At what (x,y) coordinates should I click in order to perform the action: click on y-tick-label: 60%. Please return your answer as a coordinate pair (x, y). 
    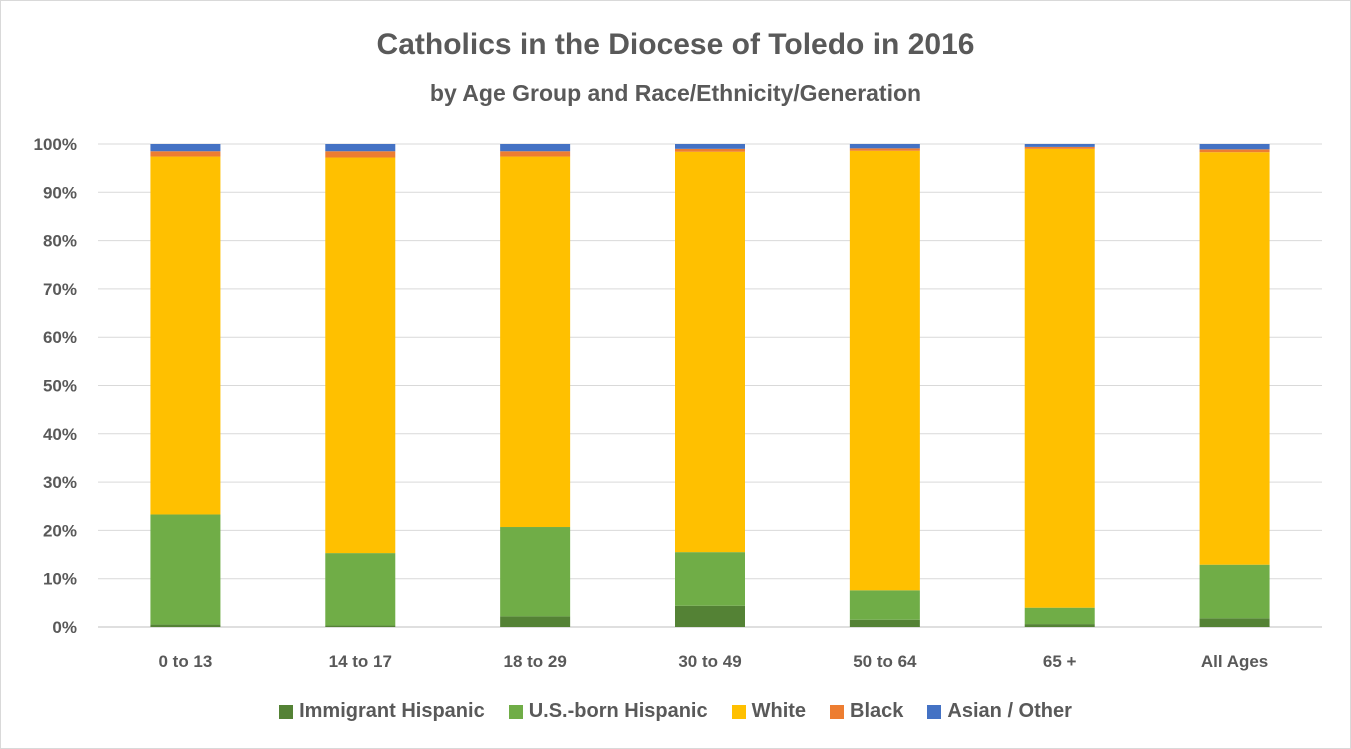
    Looking at the image, I should click on (60, 337).